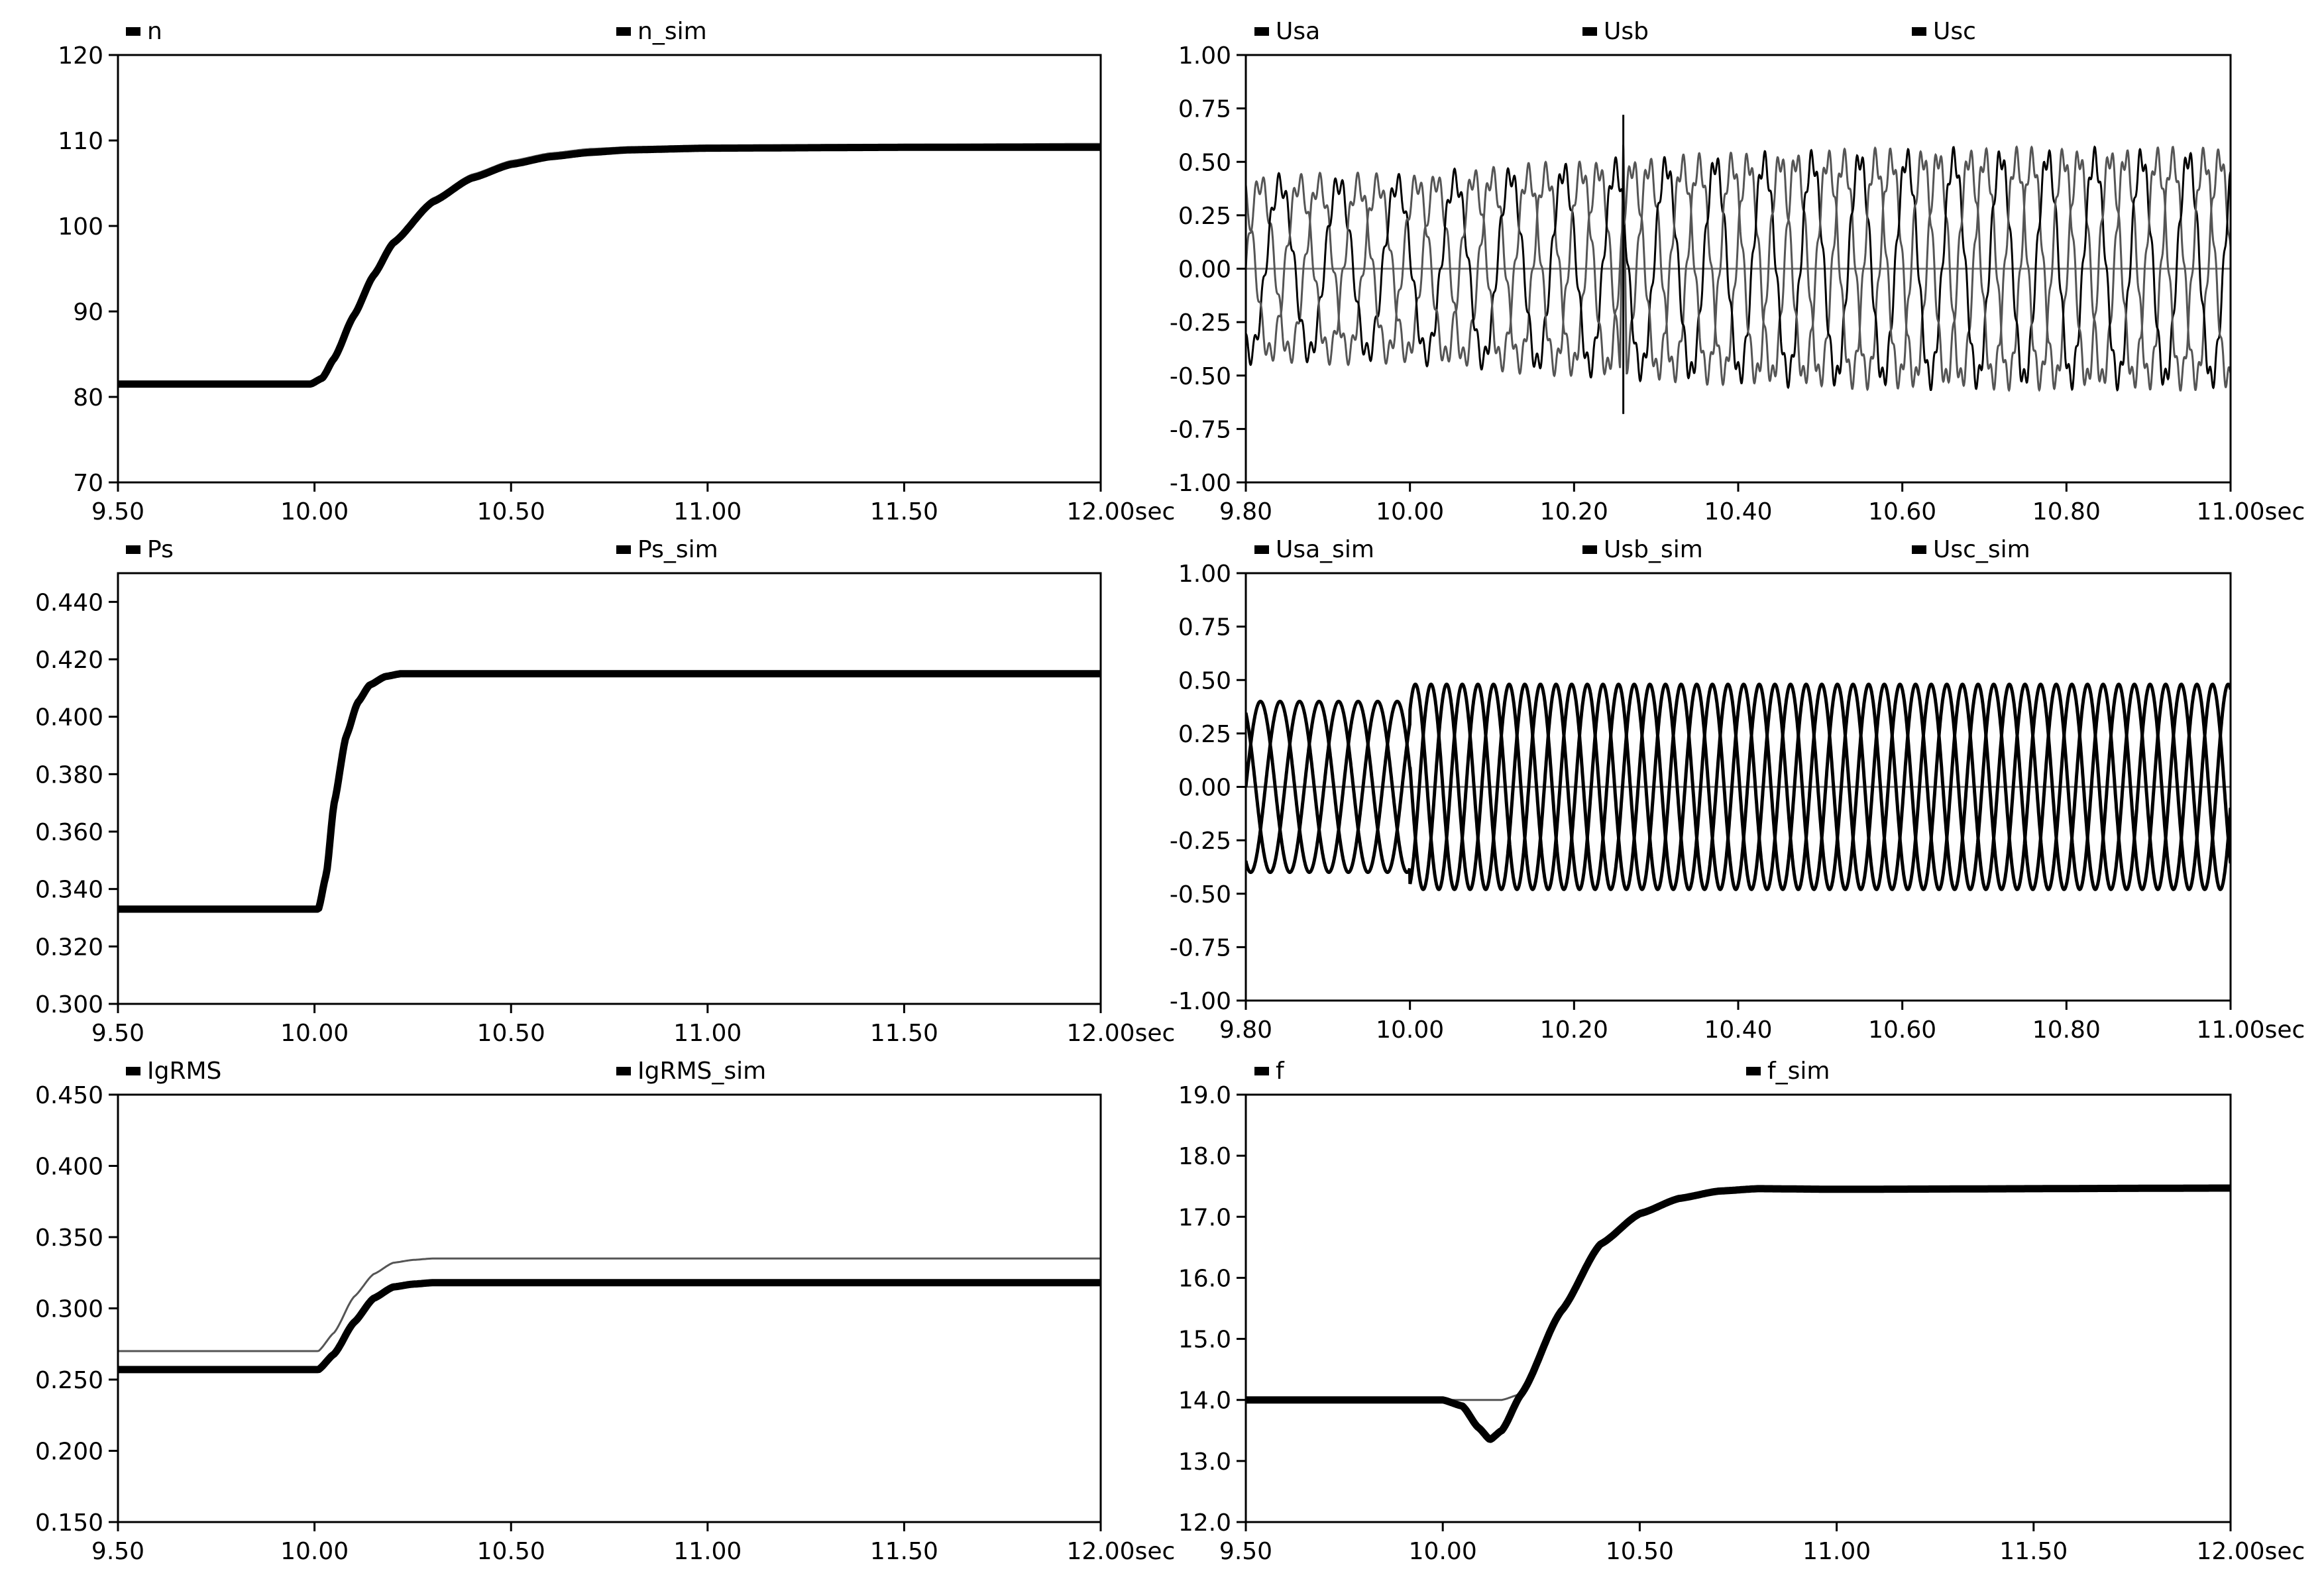  What do you see at coordinates (69, 775) in the screenshot?
I see `y-tick-label: 0.380` at bounding box center [69, 775].